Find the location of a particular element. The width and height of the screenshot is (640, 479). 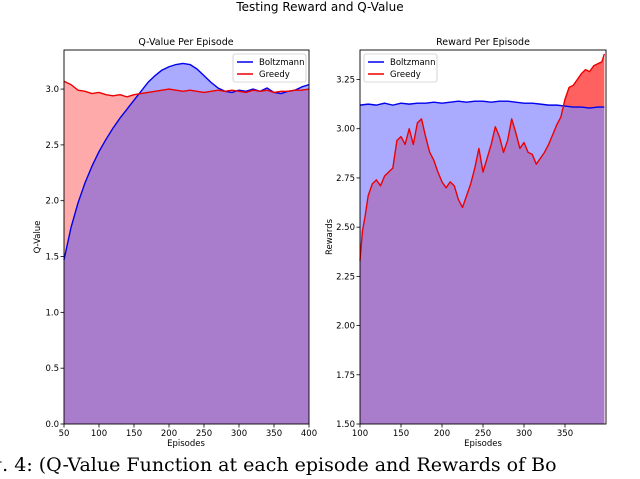

reward-y-tick-label: 2.75 is located at coordinates (345, 179).